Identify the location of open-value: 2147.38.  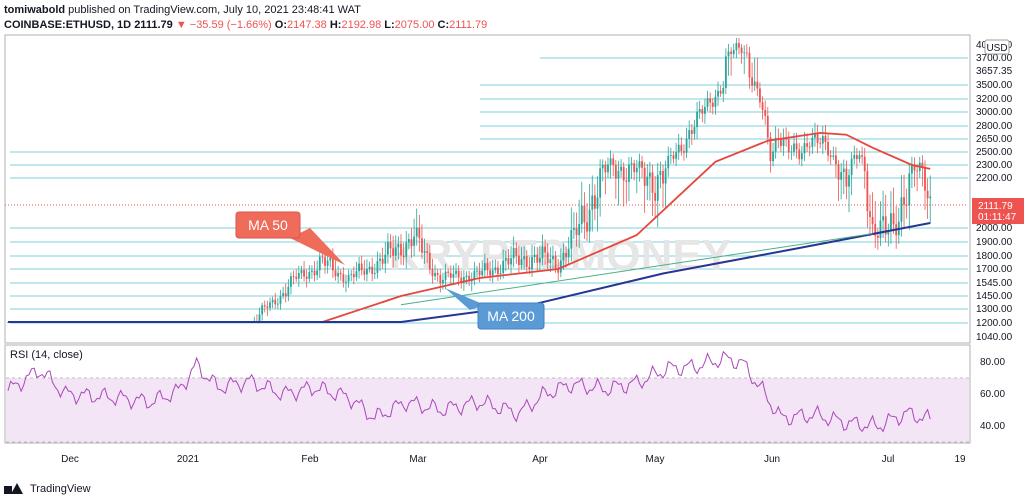
(307, 25).